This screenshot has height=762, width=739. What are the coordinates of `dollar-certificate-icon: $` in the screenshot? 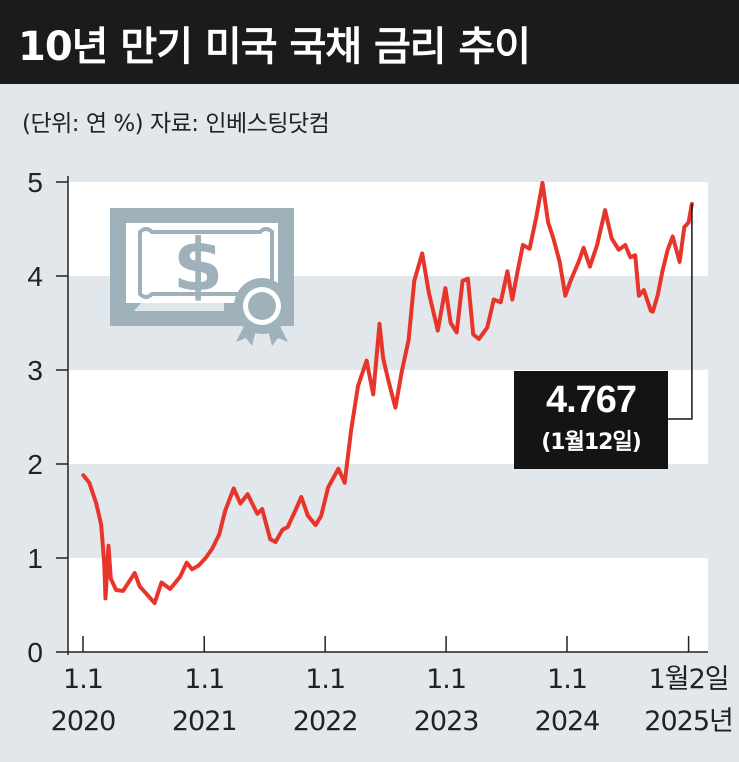 It's located at (202, 277).